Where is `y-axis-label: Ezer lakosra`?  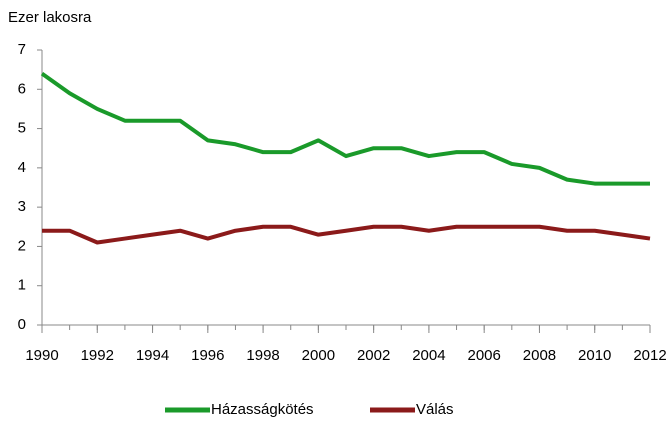 y-axis-label: Ezer lakosra is located at coordinates (50, 17).